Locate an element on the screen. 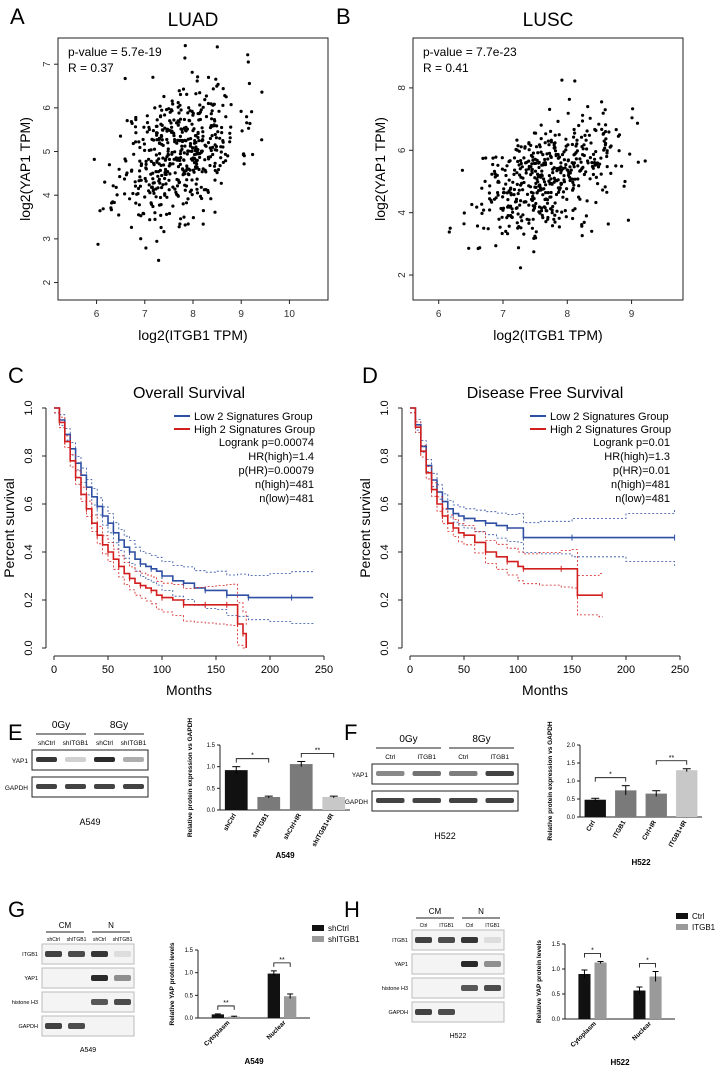 The image size is (716, 1073). panel-label-c: C is located at coordinates (16, 375).